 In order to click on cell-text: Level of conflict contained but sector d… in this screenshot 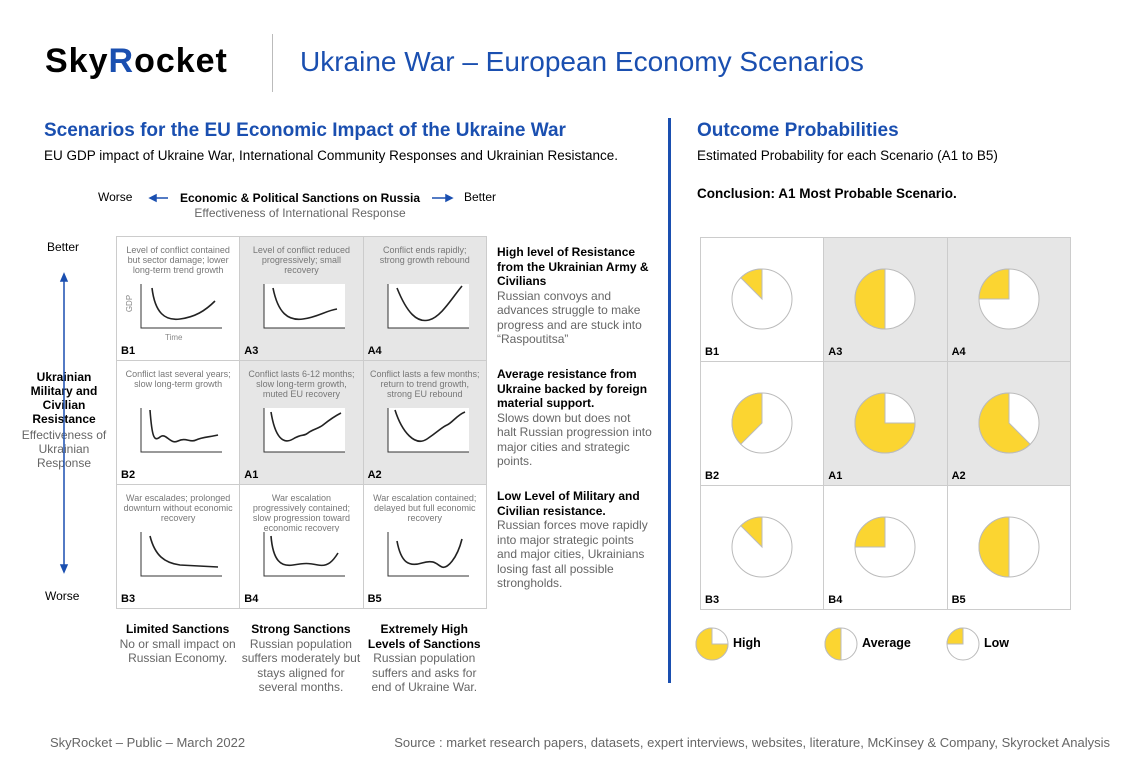, I will do `click(178, 260)`.